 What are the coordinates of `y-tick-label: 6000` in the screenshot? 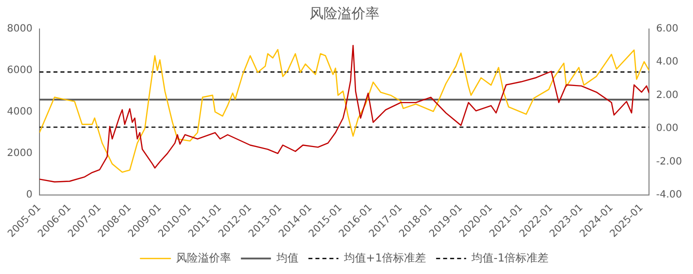 It's located at (19, 70).